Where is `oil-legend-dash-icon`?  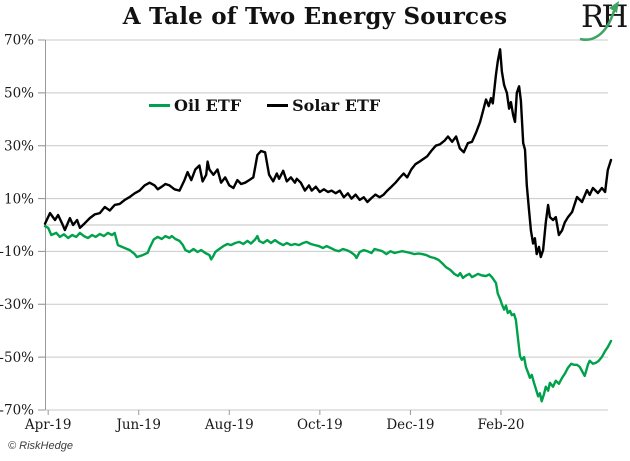 oil-legend-dash-icon is located at coordinates (159, 105).